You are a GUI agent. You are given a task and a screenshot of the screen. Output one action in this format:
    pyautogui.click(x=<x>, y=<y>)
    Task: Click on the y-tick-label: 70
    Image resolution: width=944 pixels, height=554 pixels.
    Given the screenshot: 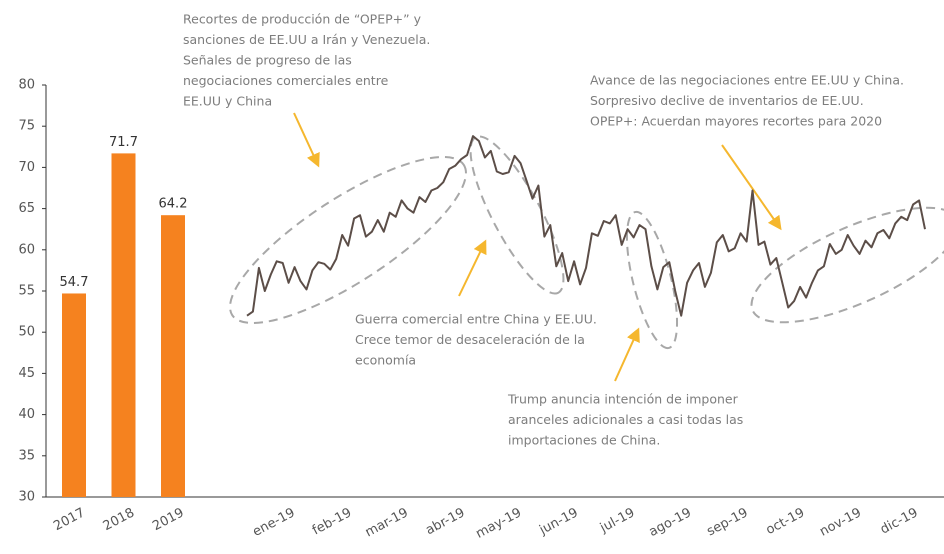 What is the action you would take?
    pyautogui.click(x=26, y=167)
    